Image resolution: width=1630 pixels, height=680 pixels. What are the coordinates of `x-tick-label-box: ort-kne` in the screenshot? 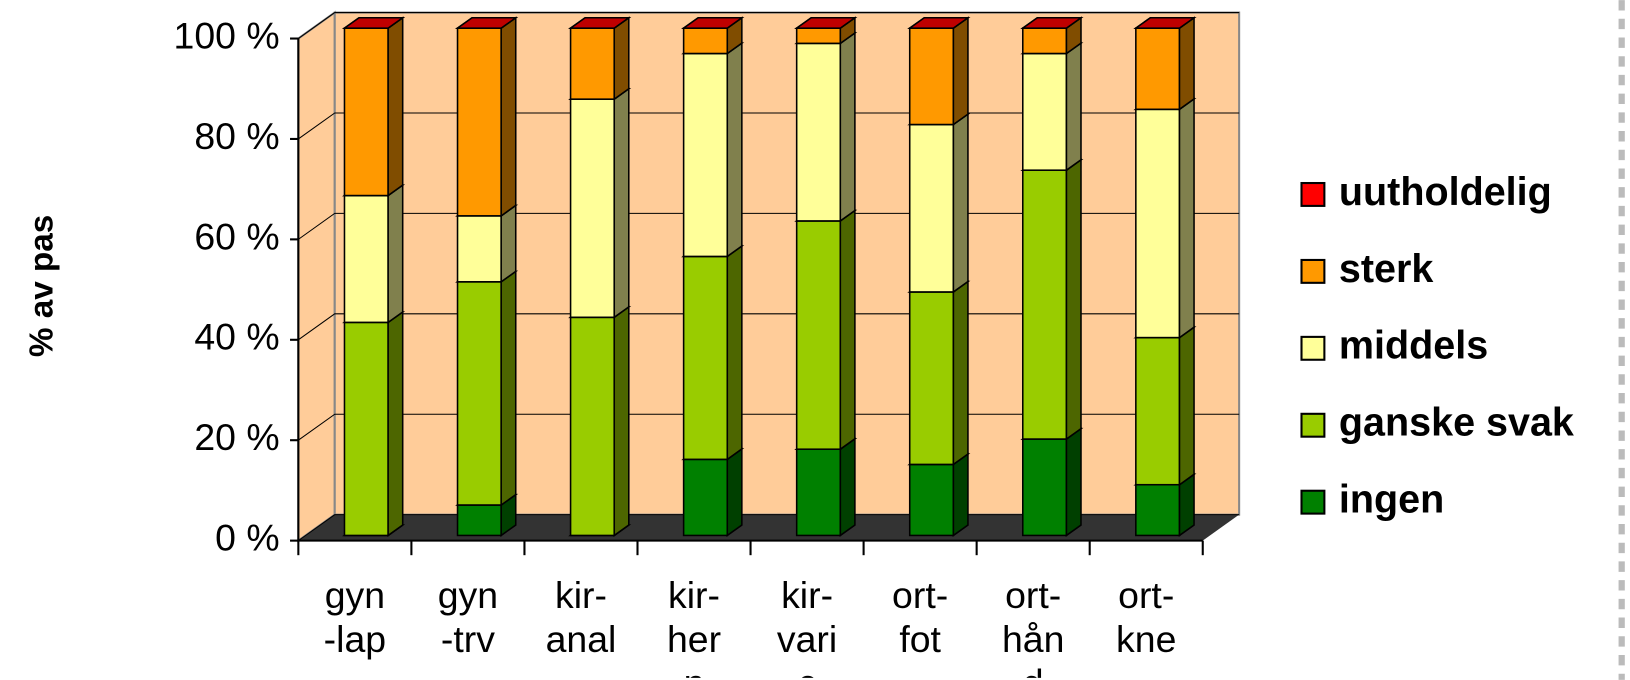 It's located at (1146, 617).